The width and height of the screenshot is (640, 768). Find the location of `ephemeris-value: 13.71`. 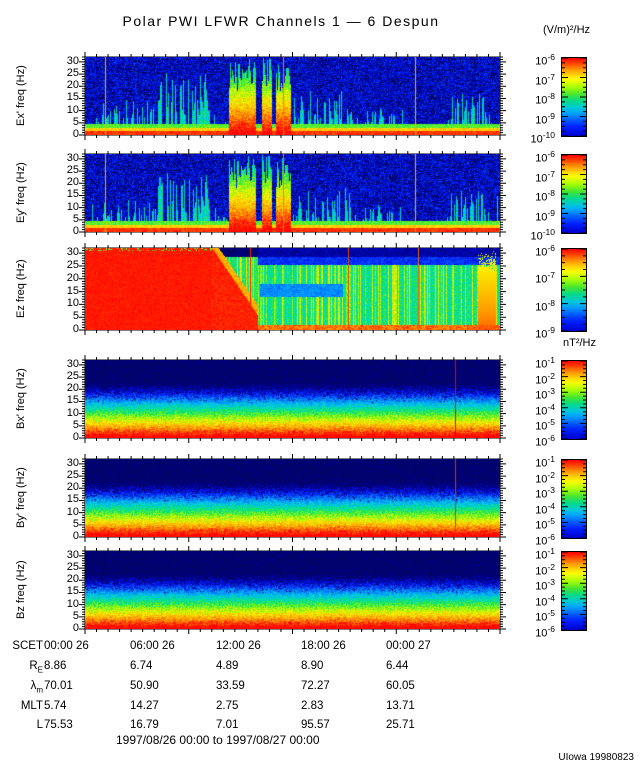

ephemeris-value: 13.71 is located at coordinates (400, 706).